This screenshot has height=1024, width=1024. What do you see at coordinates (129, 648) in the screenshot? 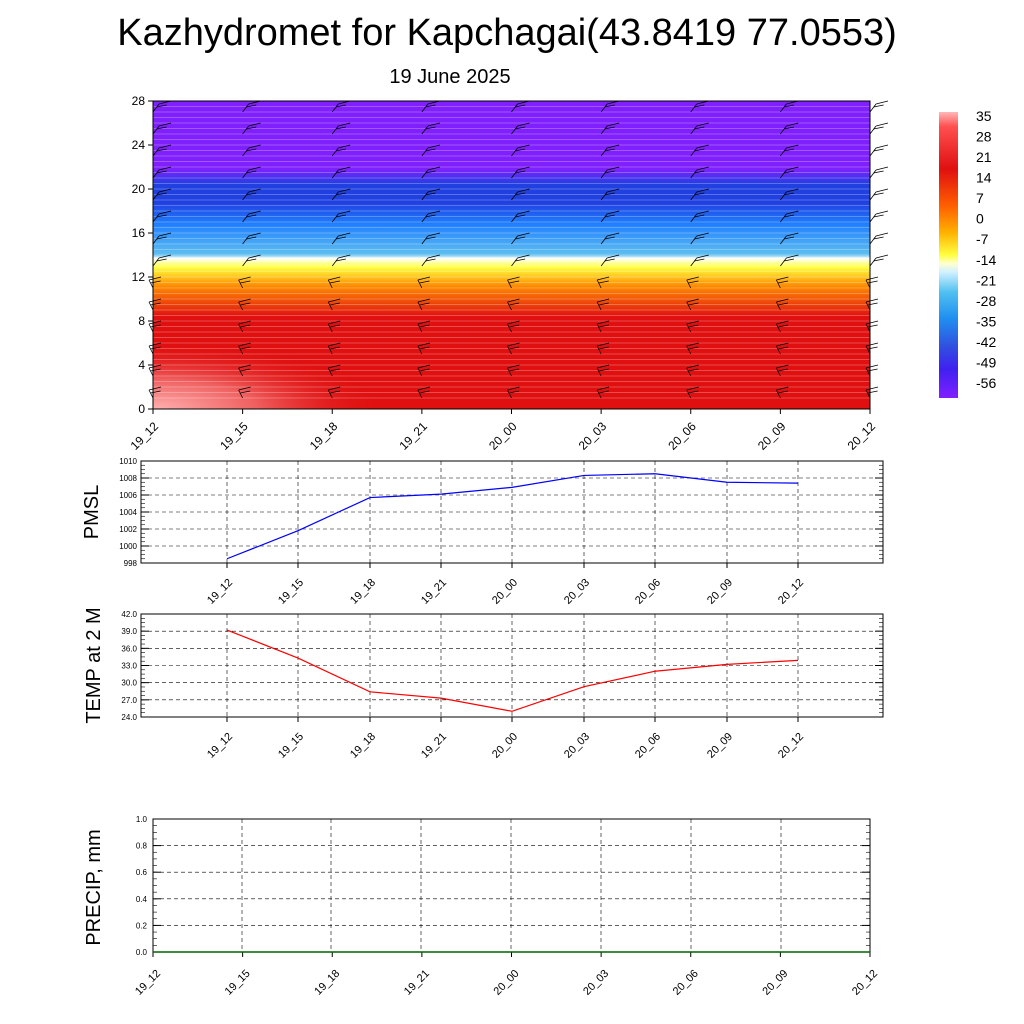
I see `y-tick-label: 36.0` at bounding box center [129, 648].